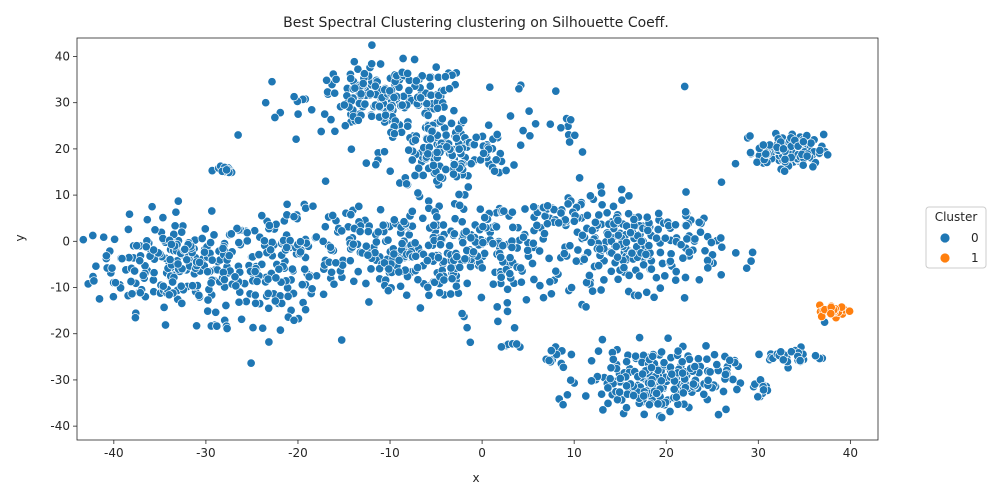  Describe the element at coordinates (956, 237) in the screenshot. I see `legend: Cluster 0 1` at that location.